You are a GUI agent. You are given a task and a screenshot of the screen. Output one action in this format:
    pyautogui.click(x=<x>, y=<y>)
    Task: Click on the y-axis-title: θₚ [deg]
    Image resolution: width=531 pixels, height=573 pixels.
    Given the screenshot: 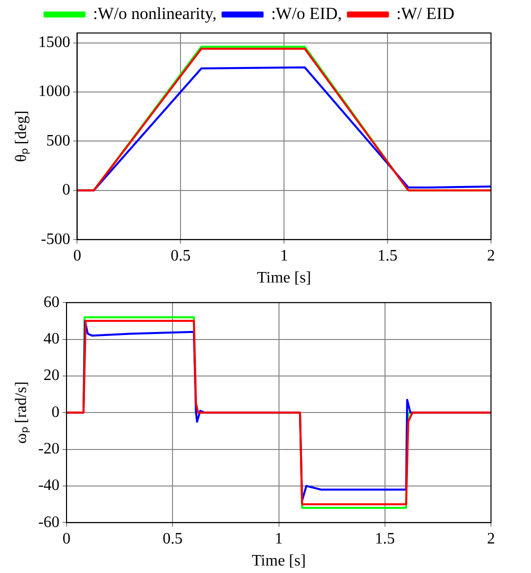 What is the action you would take?
    pyautogui.click(x=21, y=136)
    